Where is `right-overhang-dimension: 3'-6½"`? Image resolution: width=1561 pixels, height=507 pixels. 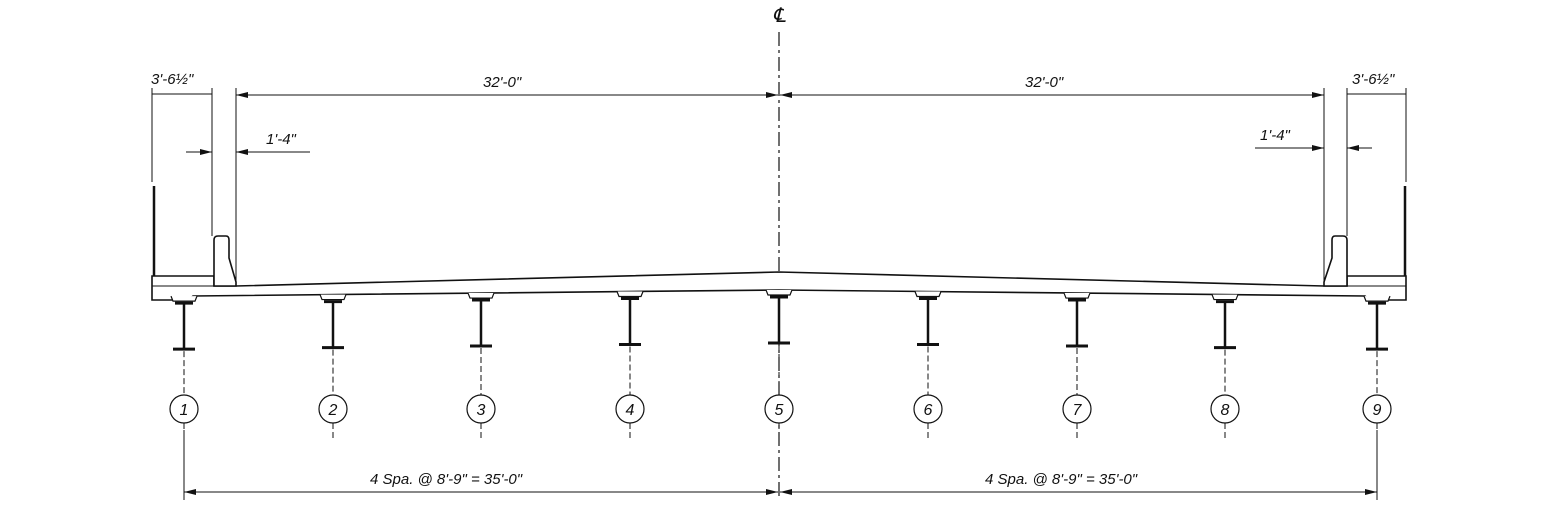 right-overhang-dimension: 3'-6½" is located at coordinates (1376, 126).